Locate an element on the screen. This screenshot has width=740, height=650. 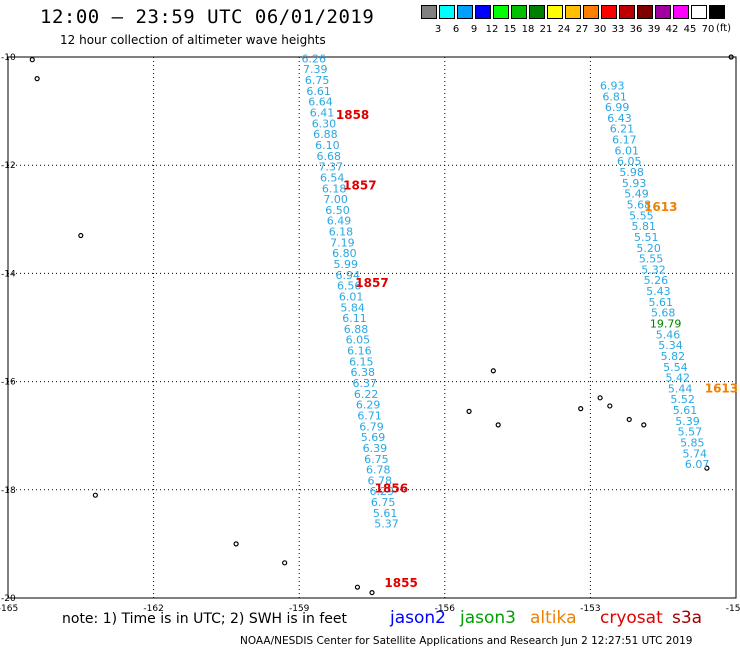
color-scale-label: 15 is located at coordinates (510, 29).